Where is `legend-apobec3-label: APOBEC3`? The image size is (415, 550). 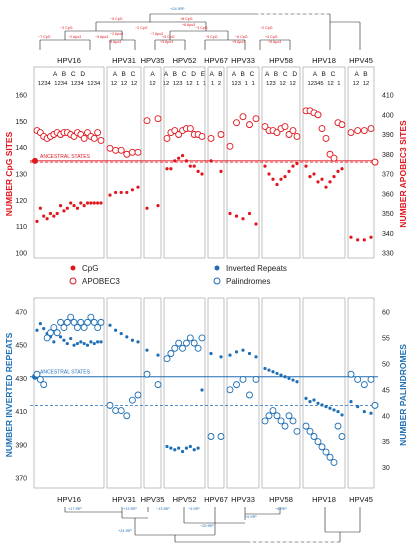
legend-apobec3-label: APOBEC3 is located at coordinates (101, 281).